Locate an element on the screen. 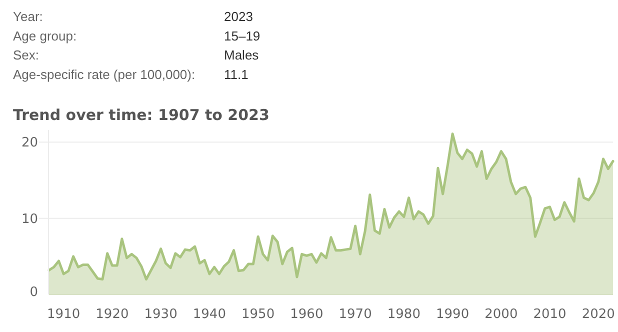  x-tick-label: 1960 is located at coordinates (307, 314).